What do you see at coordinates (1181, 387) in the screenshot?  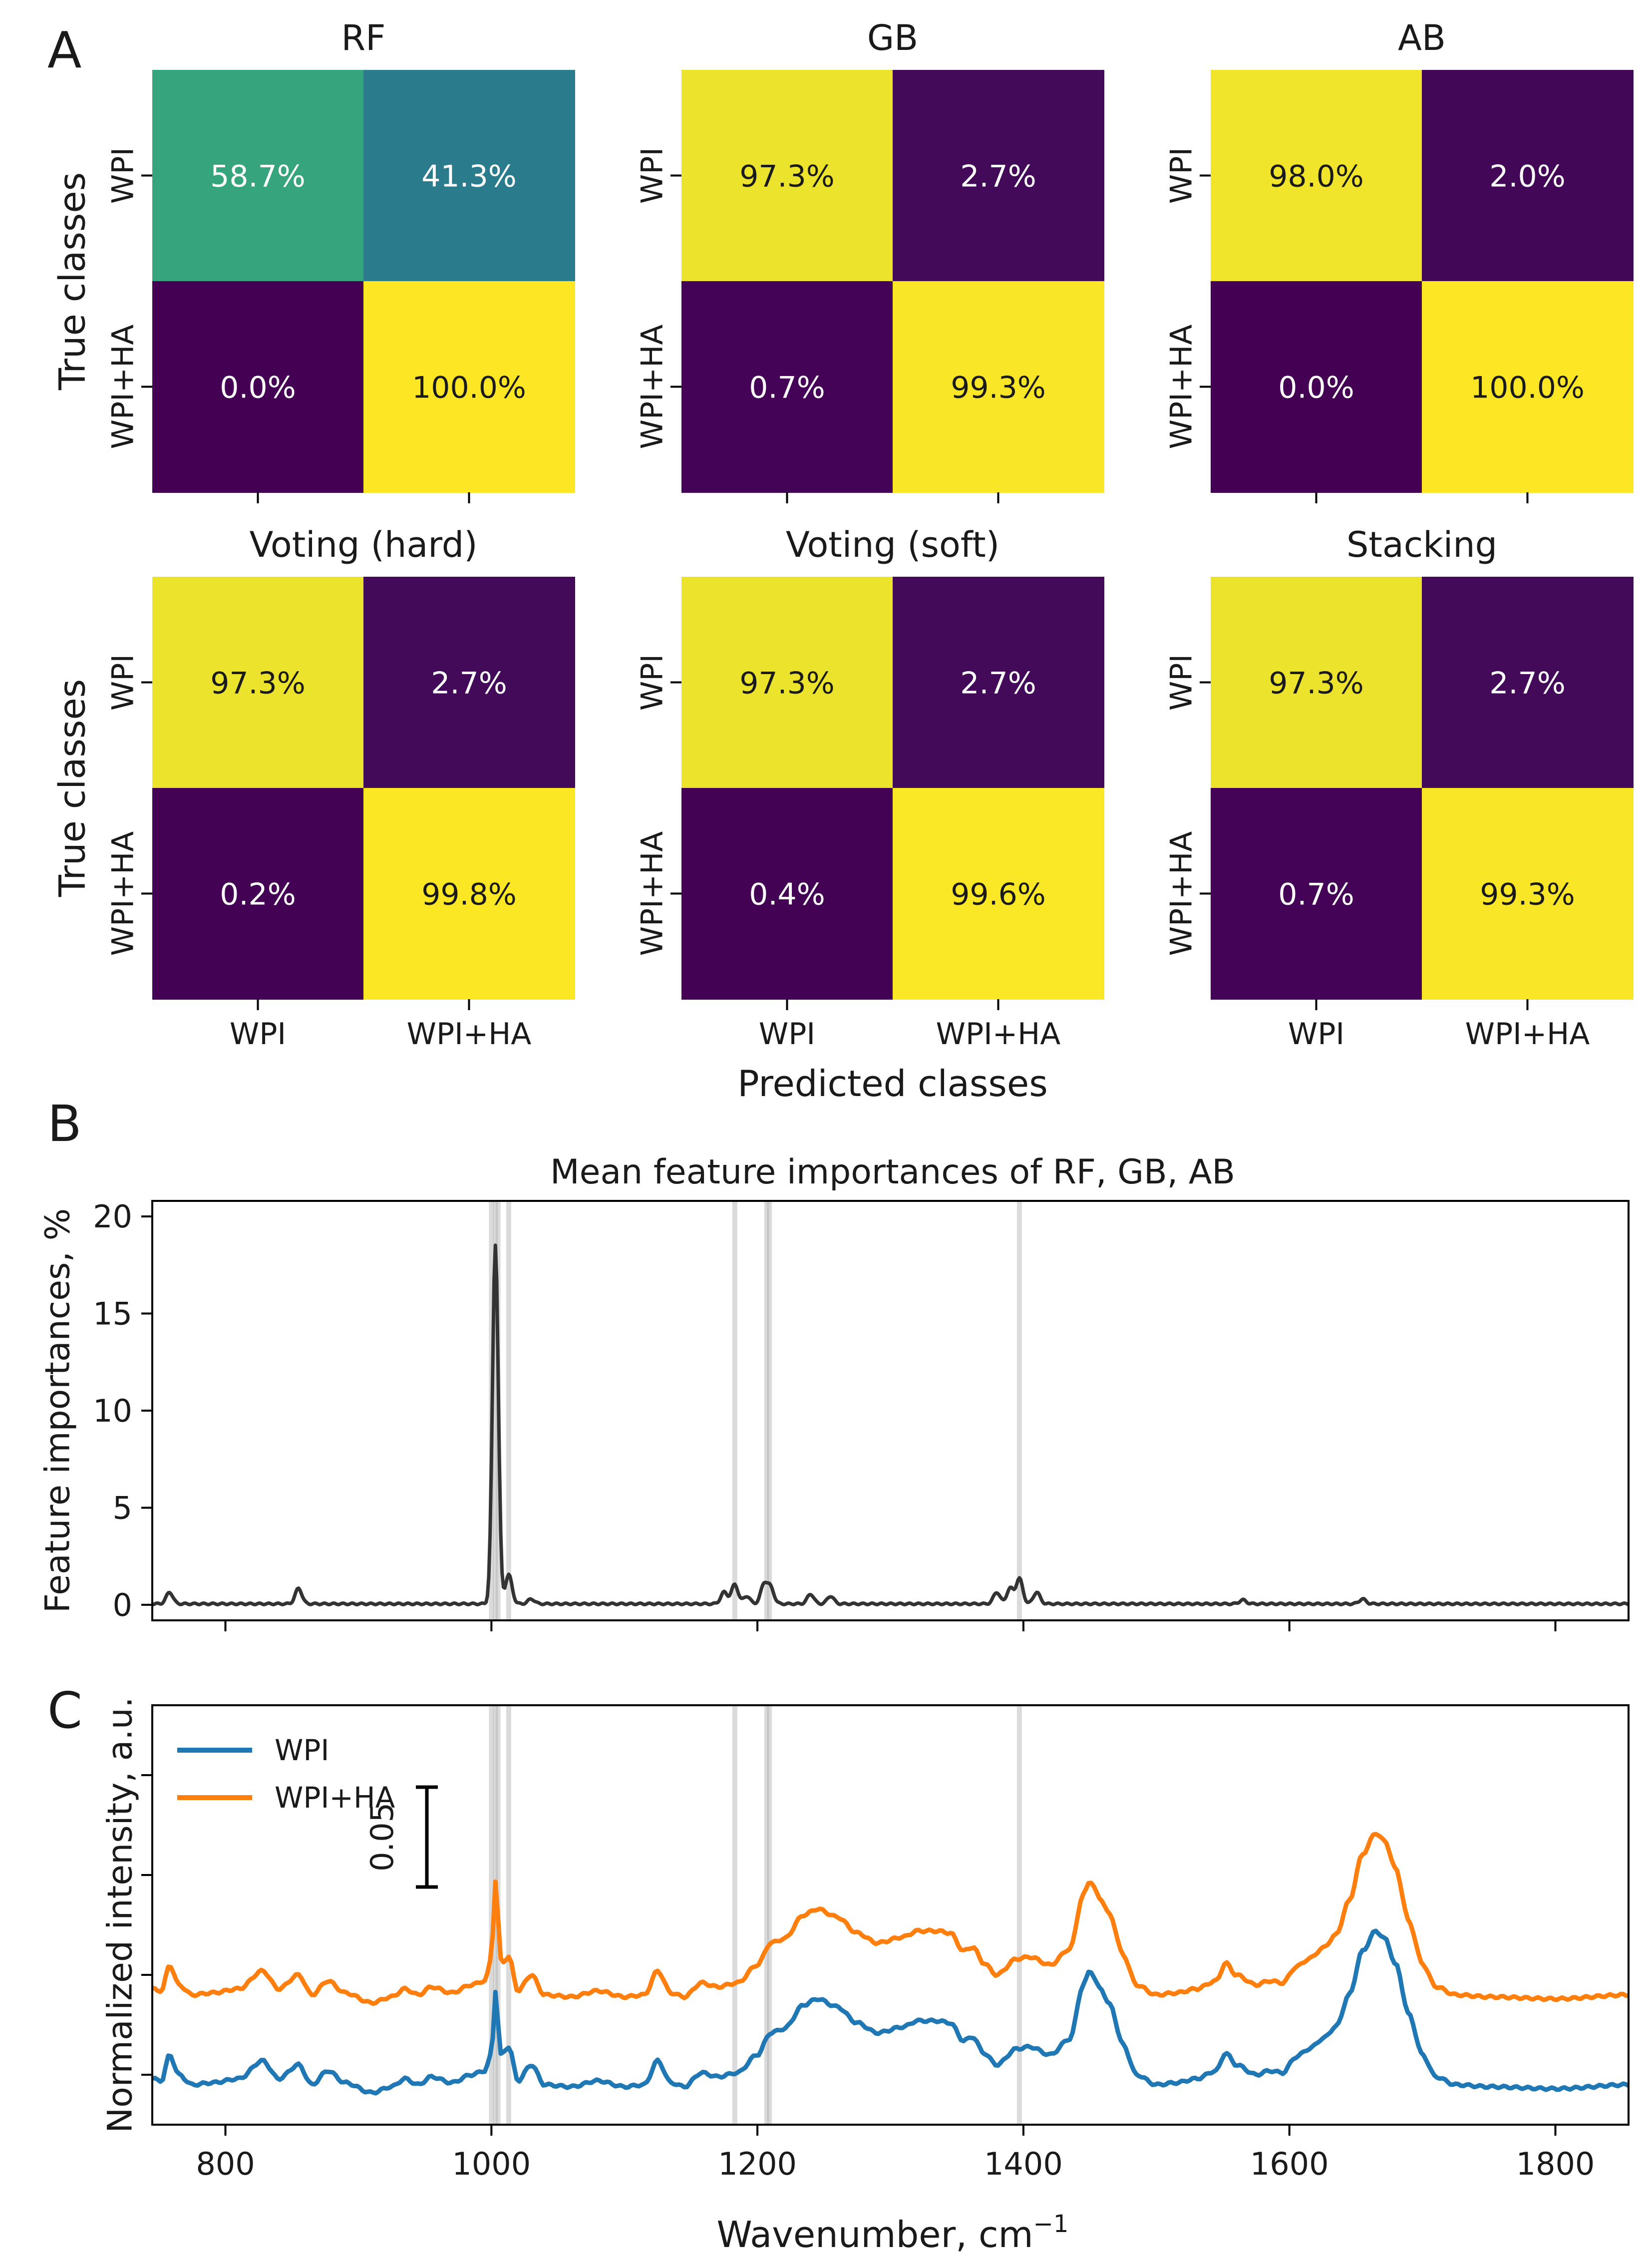 I see `heatmap-2-ytick-label-1: WPI+HA` at bounding box center [1181, 387].